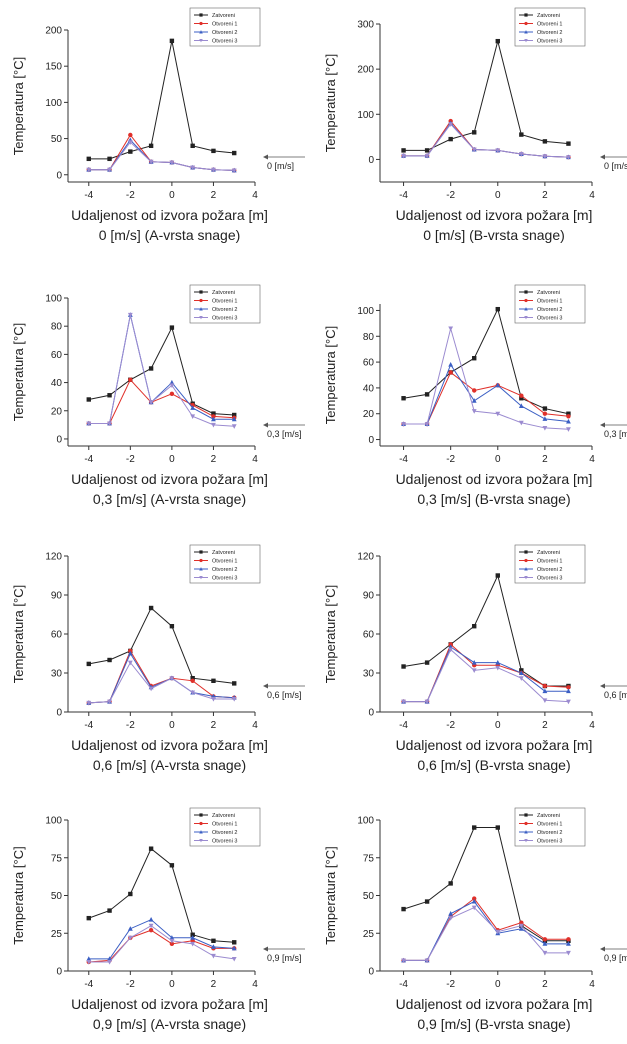 This screenshot has height=1044, width=627. I want to click on y-tick-label: 60, so click(369, 363).